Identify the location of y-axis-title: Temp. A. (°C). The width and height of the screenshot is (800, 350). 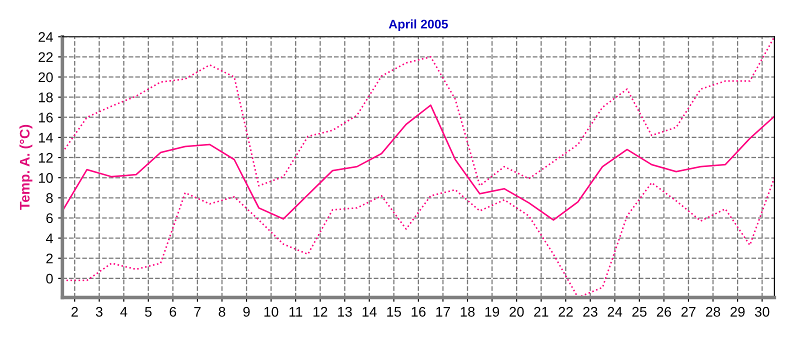
(25, 167).